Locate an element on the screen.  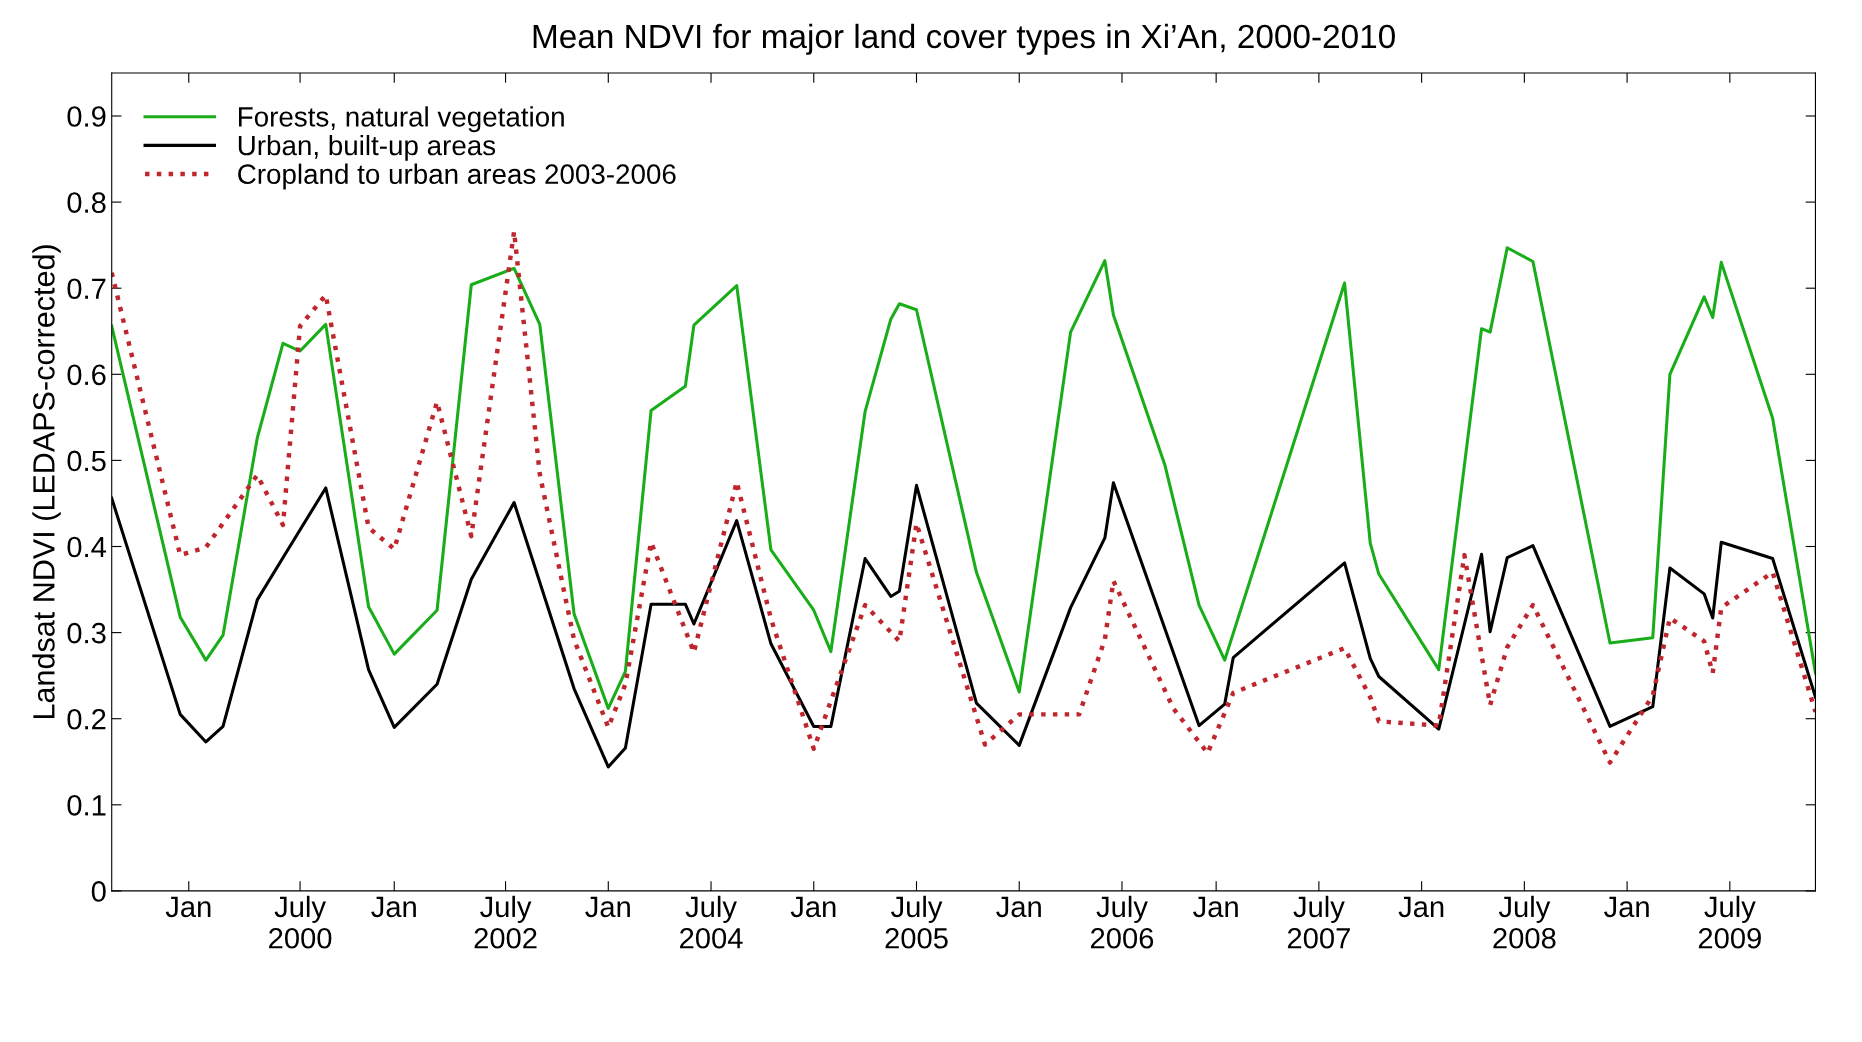
legend-label: Forests, natural vegetation is located at coordinates (401, 119).